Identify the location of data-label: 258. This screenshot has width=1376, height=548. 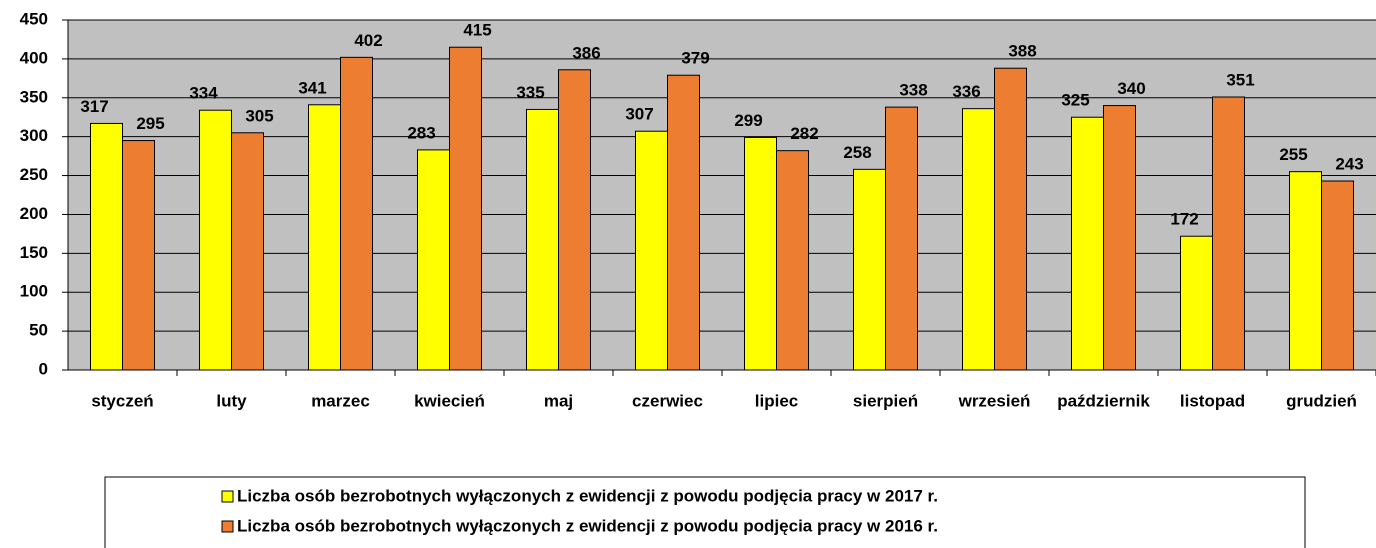
(857, 152).